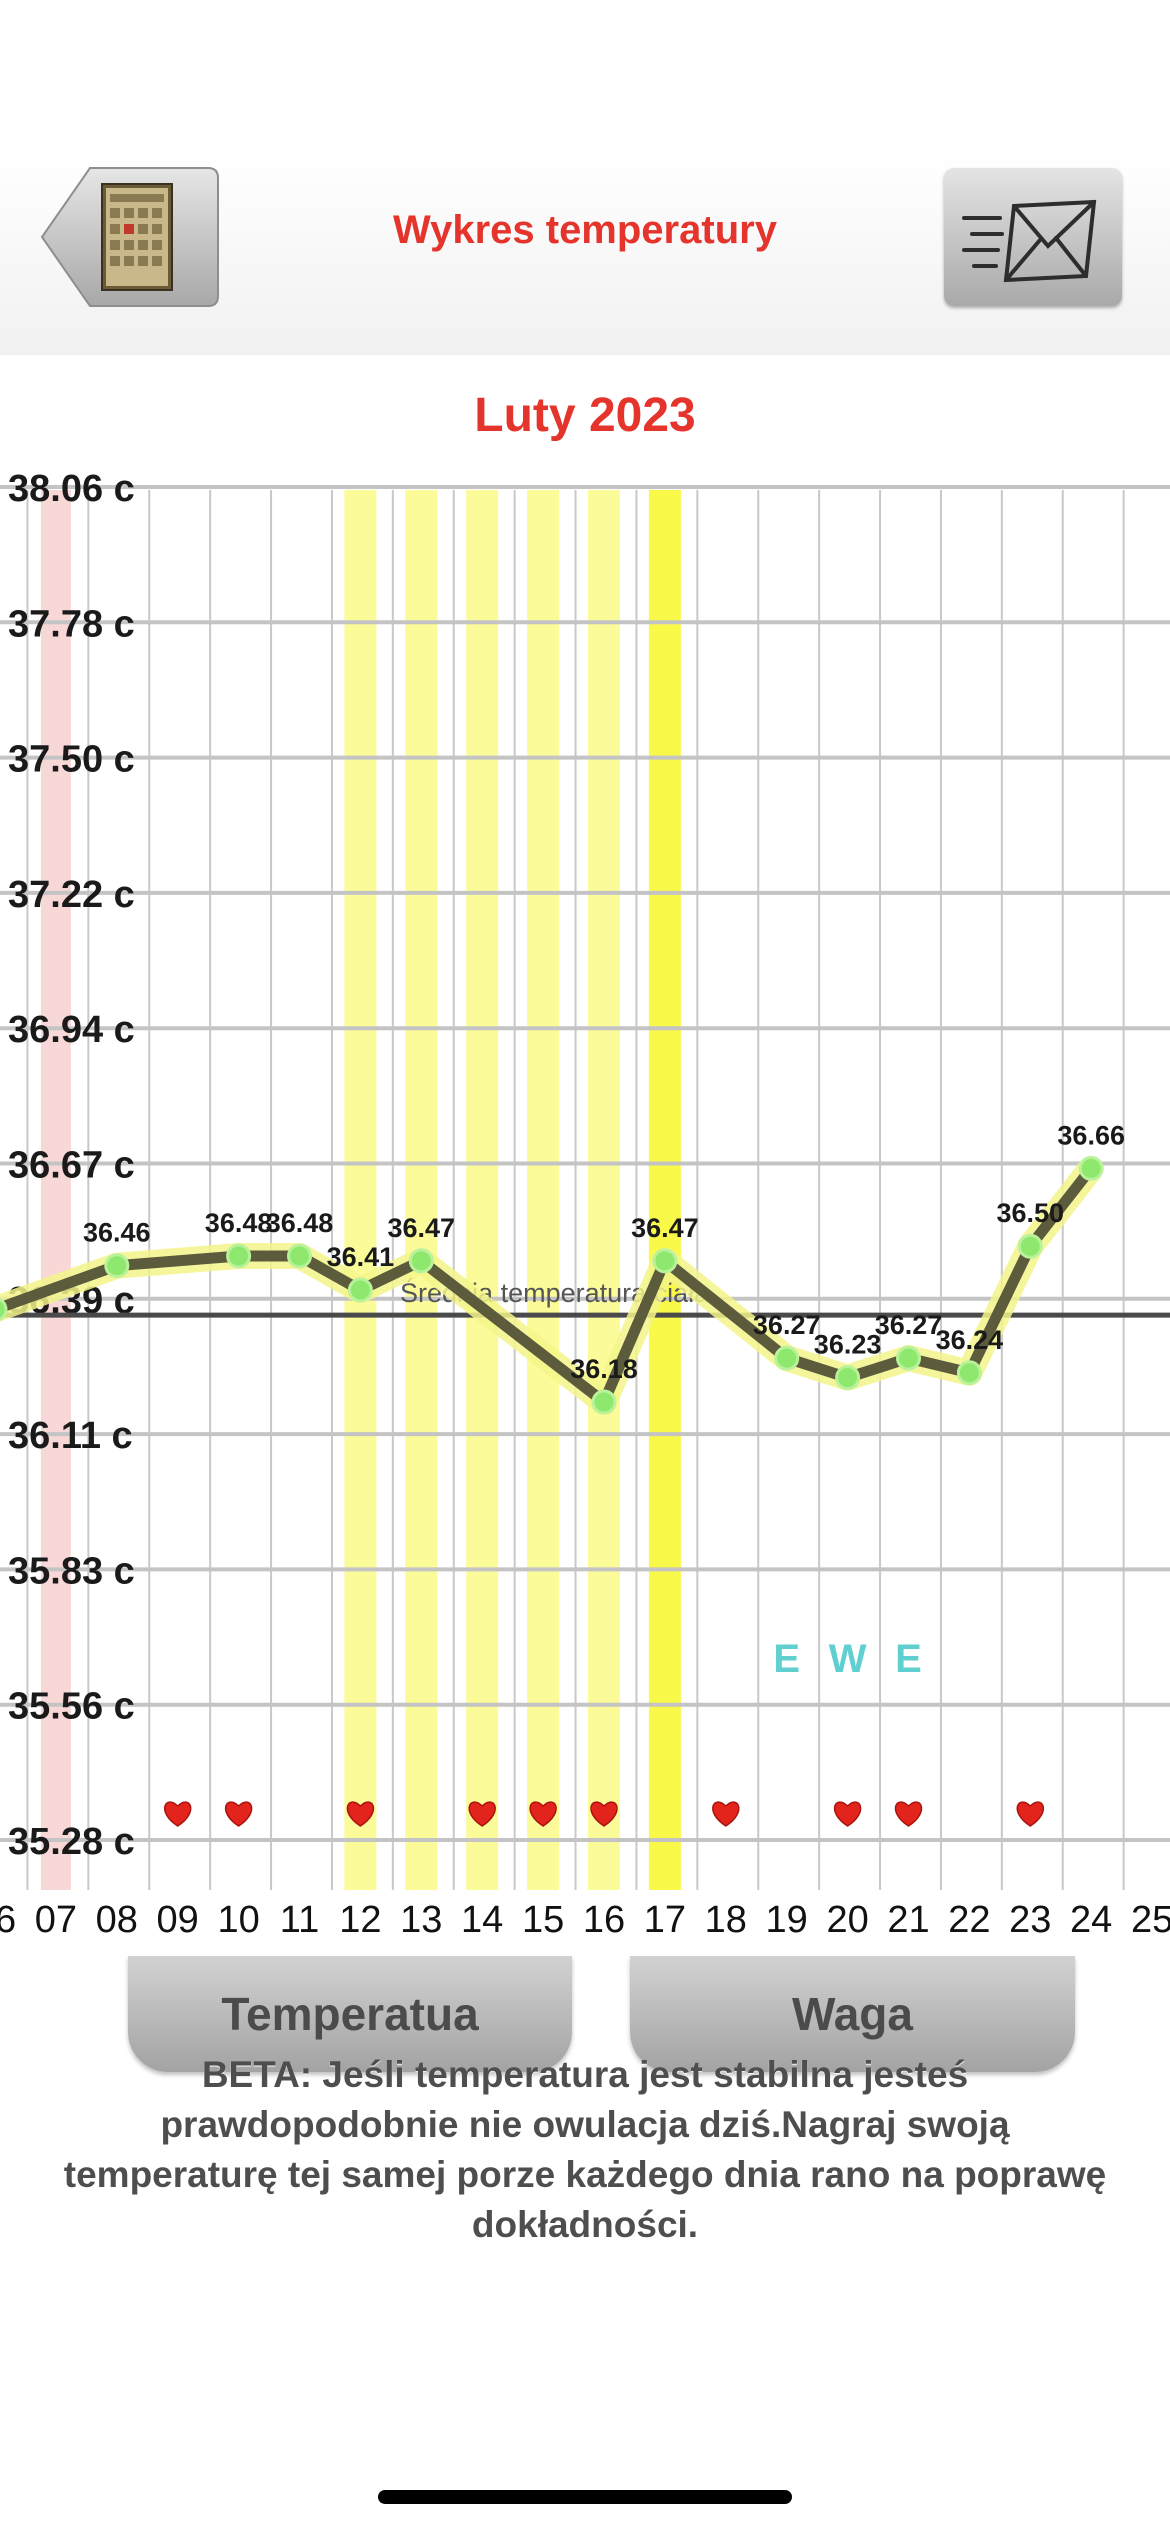 Image resolution: width=1170 pixels, height=2532 pixels. Describe the element at coordinates (970, 1340) in the screenshot. I see `temperature-value-label: 36.24` at that location.